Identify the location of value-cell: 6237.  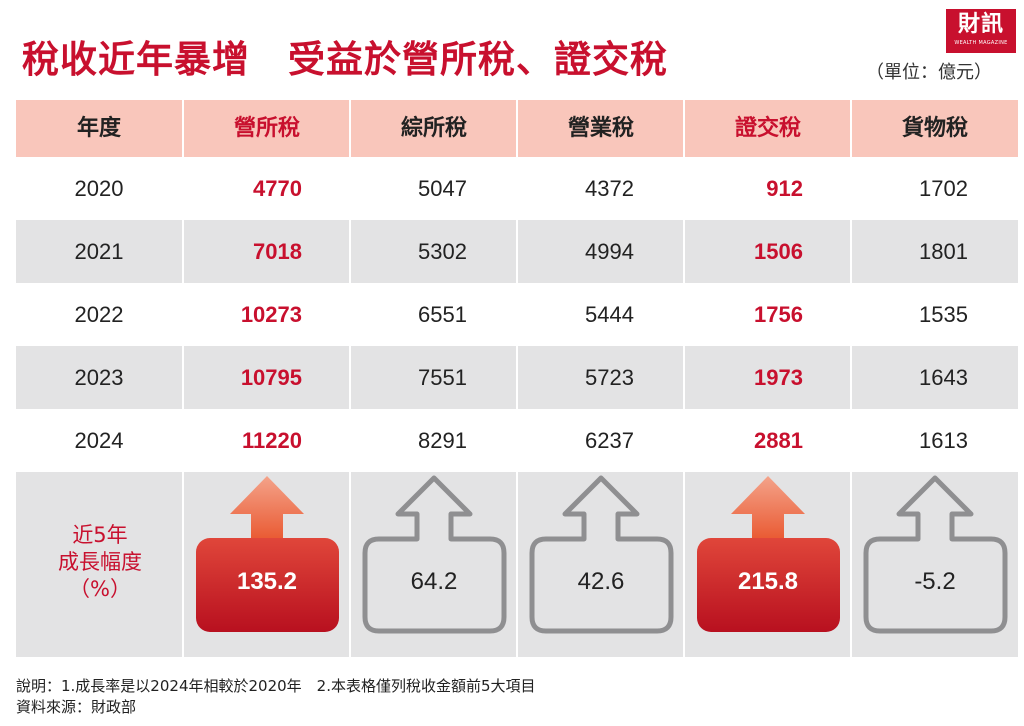
(609, 440).